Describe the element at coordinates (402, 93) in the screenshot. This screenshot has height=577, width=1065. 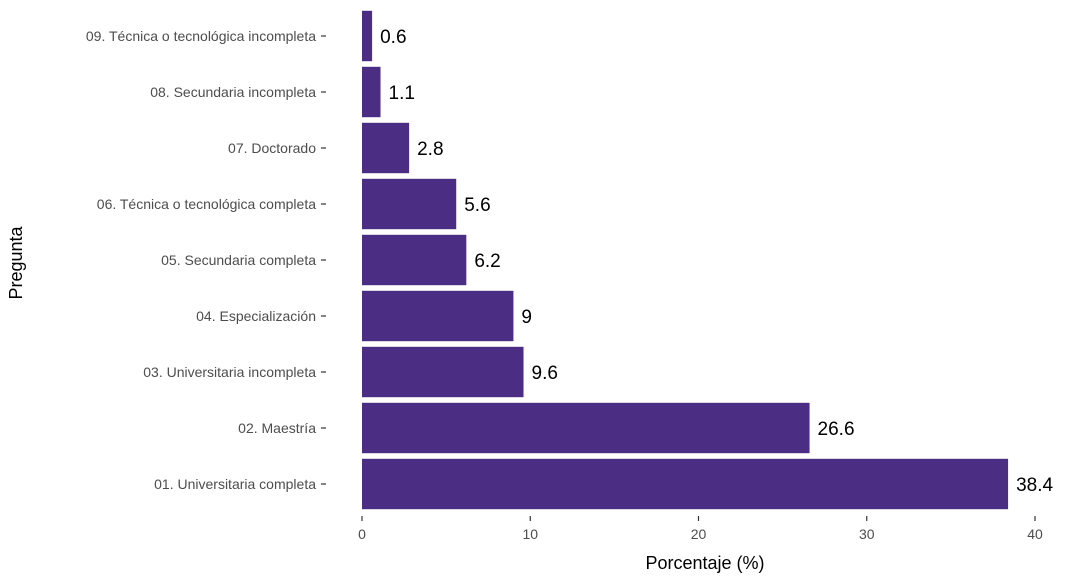
I see `data-label: 1.1` at that location.